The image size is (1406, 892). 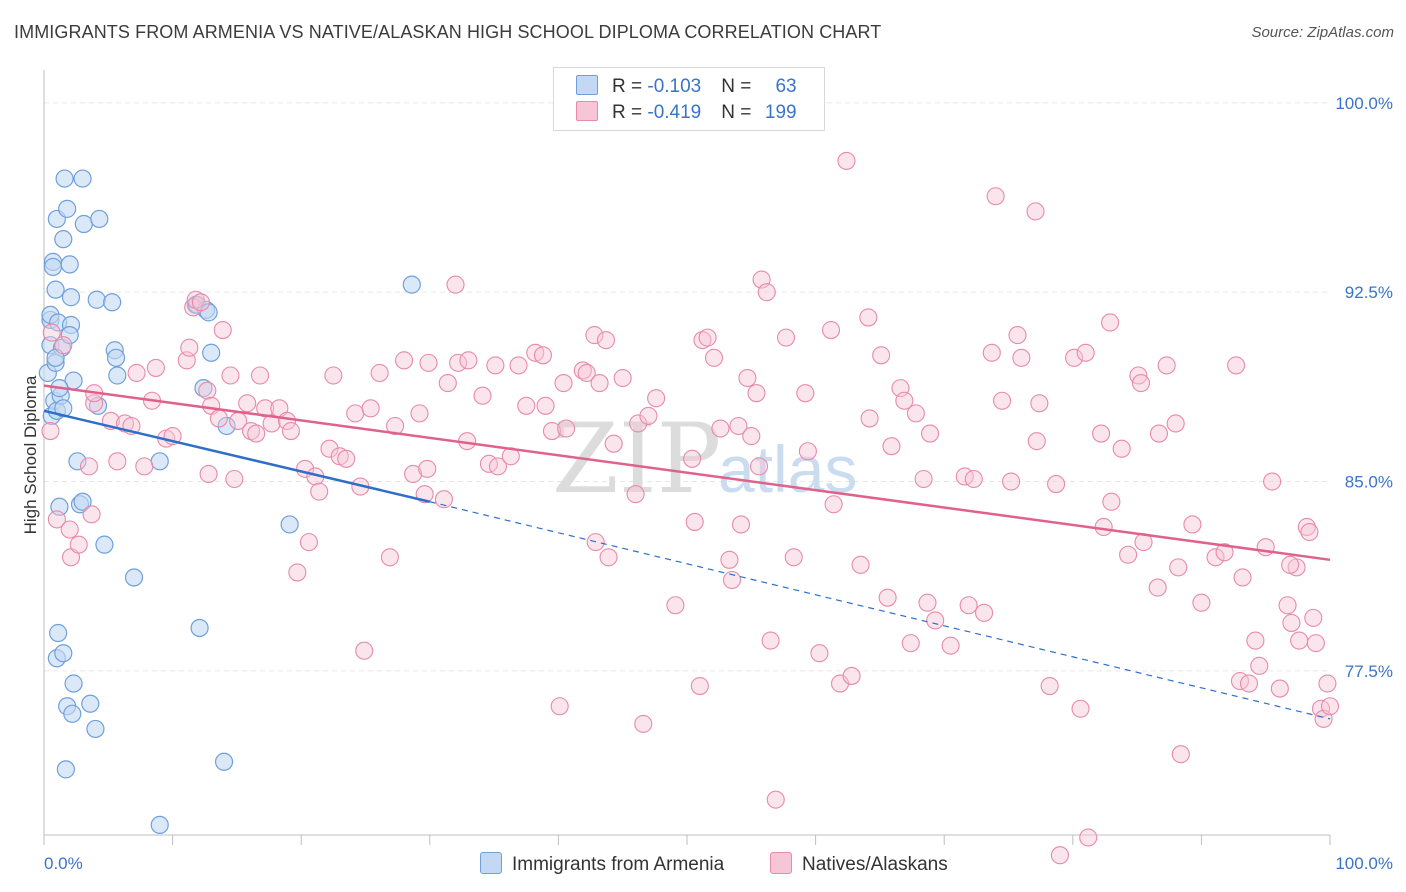 I want to click on legend-n-value: 199, so click(x=780, y=112).